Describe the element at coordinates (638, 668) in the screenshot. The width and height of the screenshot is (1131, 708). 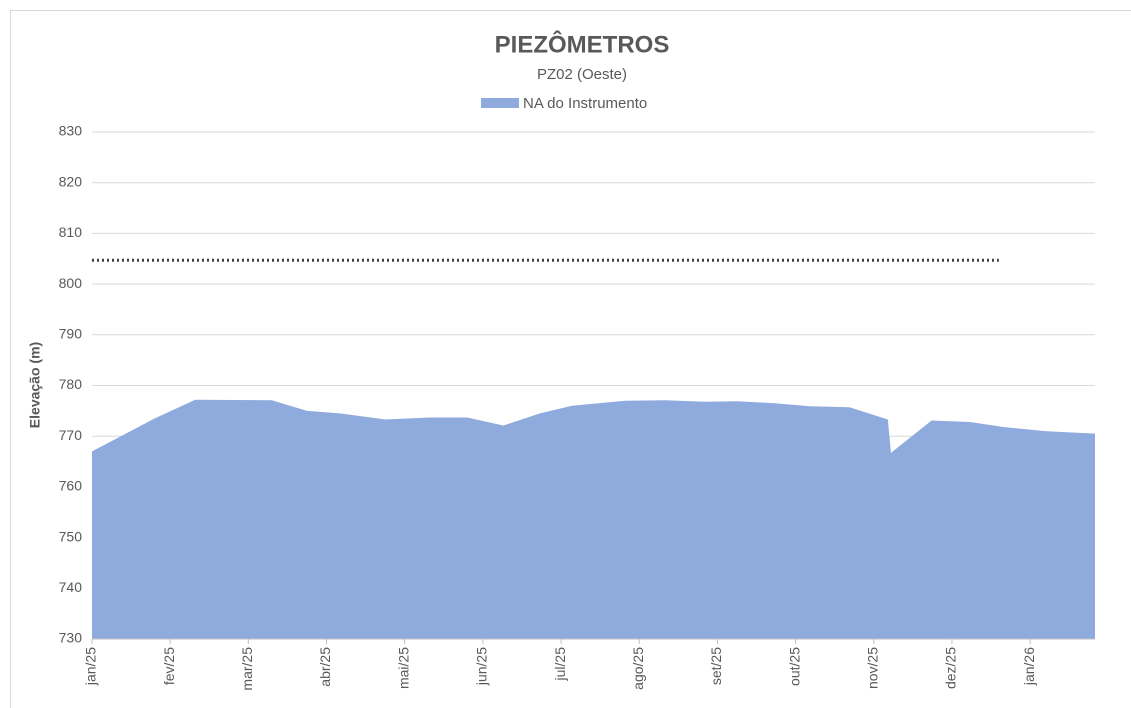
I see `x-tick-label: ago/25` at that location.